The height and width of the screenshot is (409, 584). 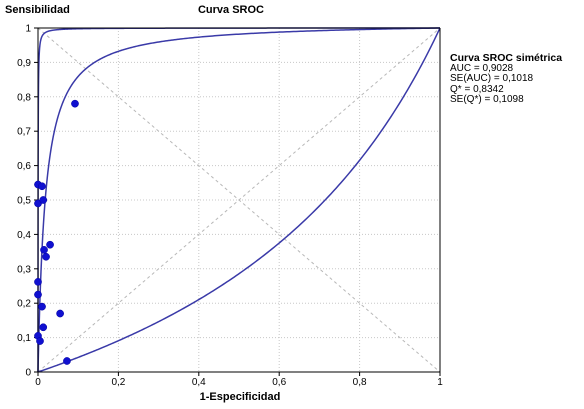 I want to click on x-axis-label: 1-Especificidad, so click(x=240, y=397).